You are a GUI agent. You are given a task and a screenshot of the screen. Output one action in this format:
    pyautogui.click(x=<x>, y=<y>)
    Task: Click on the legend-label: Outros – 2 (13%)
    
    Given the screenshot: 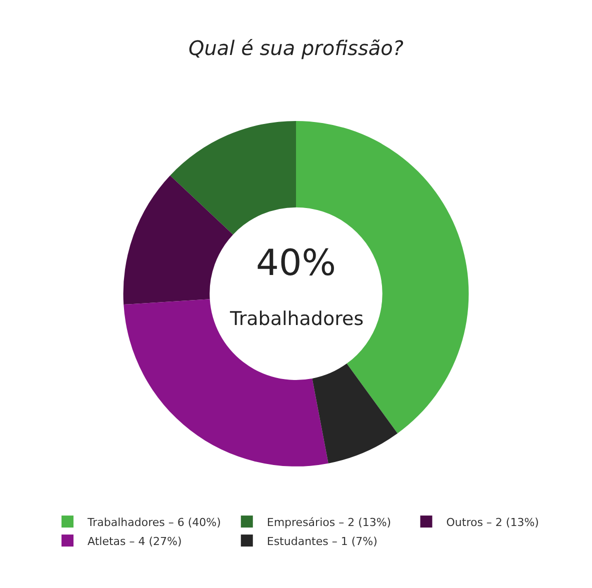 What is the action you would take?
    pyautogui.click(x=492, y=522)
    